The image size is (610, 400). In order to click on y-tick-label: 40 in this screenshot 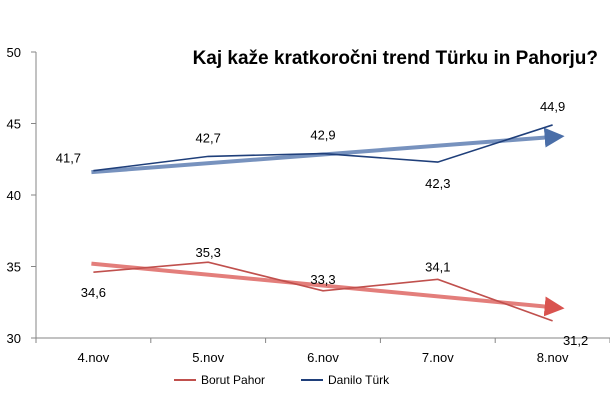, I will do `click(14, 195)`.